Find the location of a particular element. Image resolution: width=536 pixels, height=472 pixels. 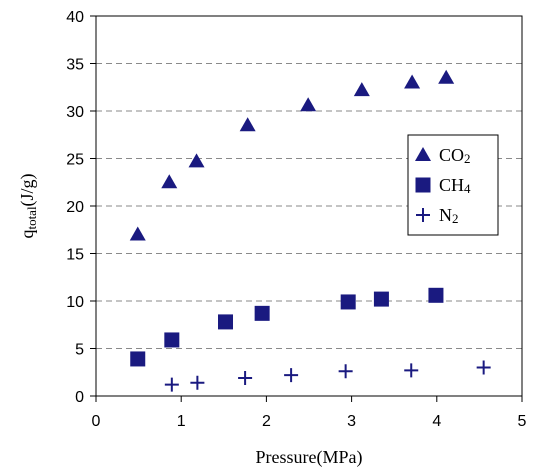

series-CH4 is located at coordinates (287, 327).